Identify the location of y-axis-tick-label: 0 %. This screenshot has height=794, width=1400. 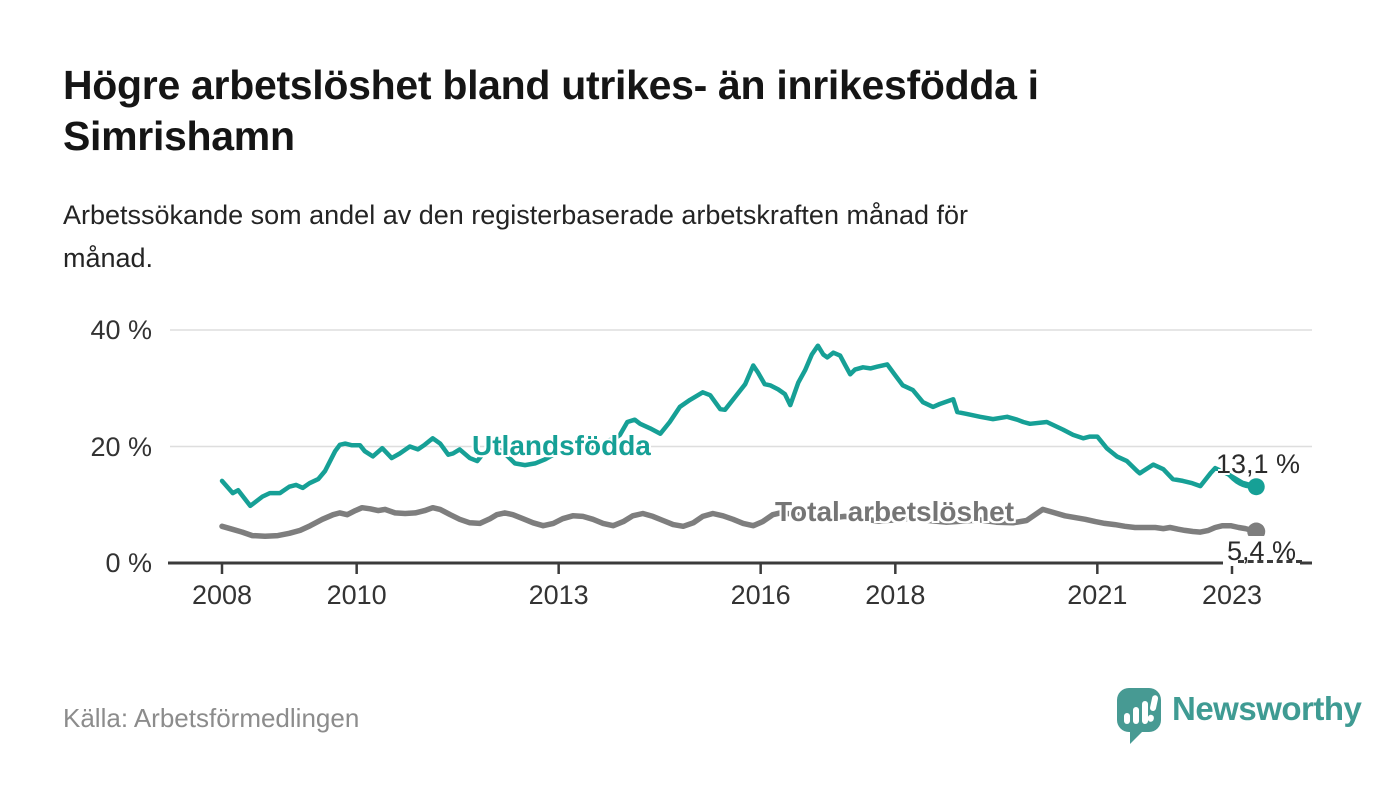
(128, 563).